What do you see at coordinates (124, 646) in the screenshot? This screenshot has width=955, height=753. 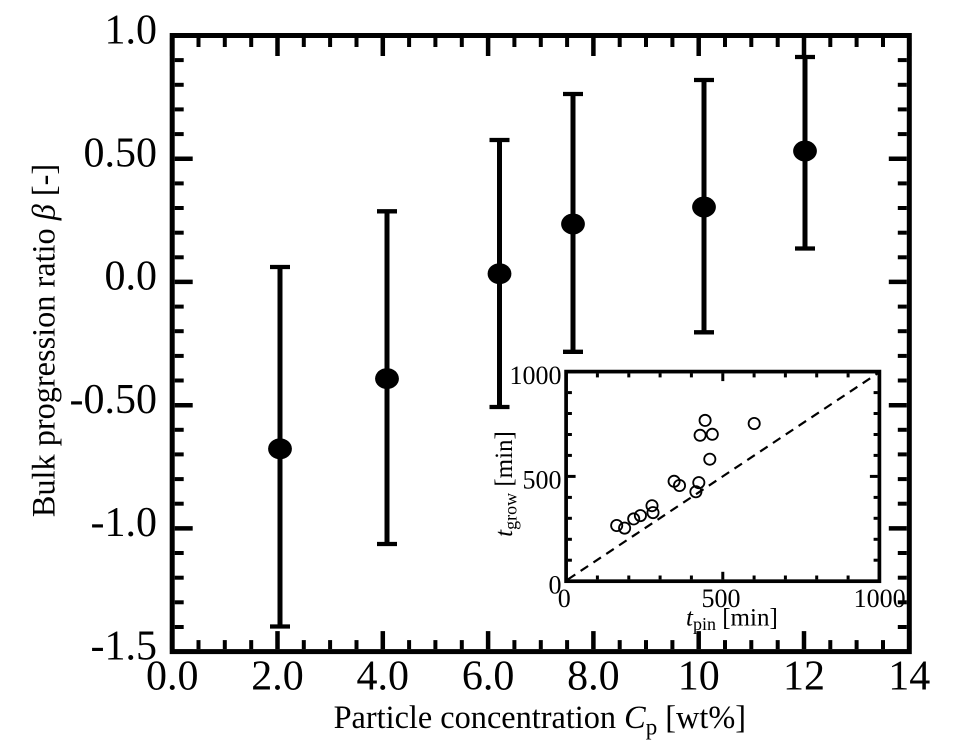 I see `svg-text: -1.5` at bounding box center [124, 646].